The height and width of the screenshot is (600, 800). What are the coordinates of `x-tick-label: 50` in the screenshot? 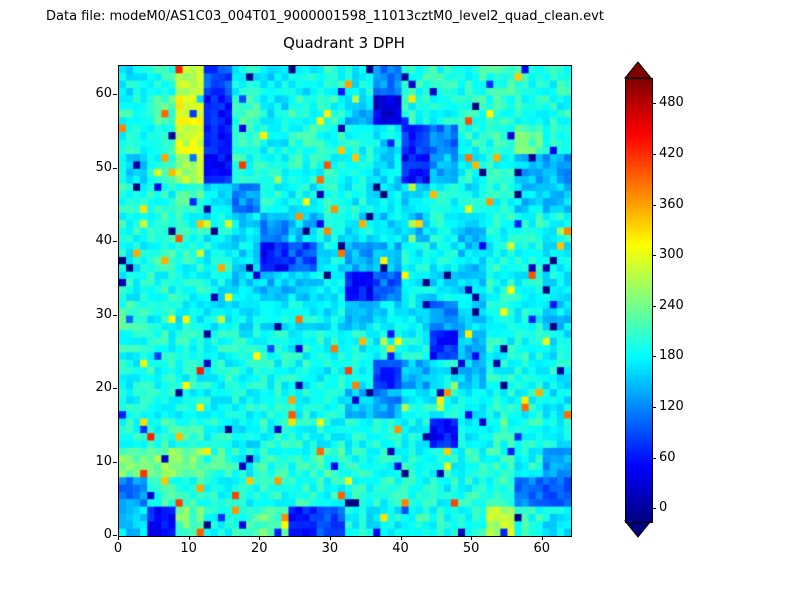 It's located at (471, 548).